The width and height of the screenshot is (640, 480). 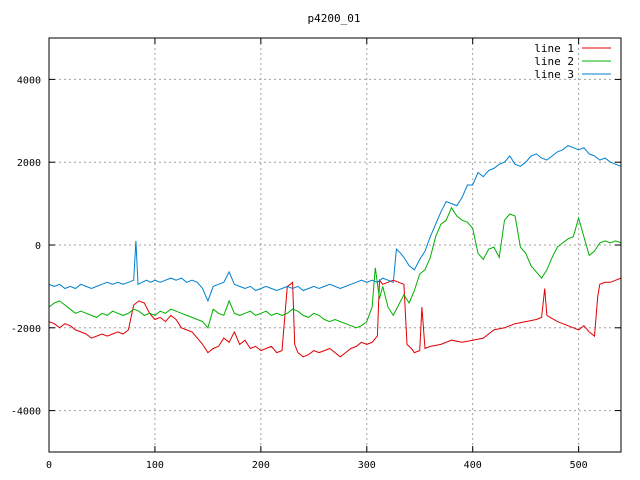 I want to click on y-tick-label: 0, so click(x=38, y=246).